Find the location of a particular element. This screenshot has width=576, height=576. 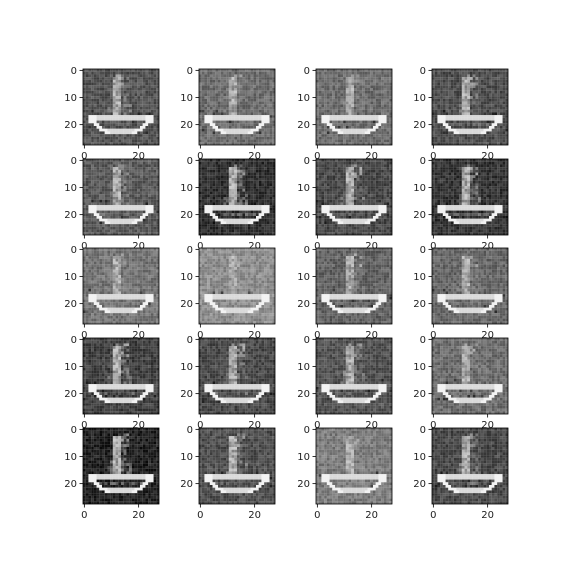

image-panel-r1c4: 0 10 20 0 20 is located at coordinates (461, 114).